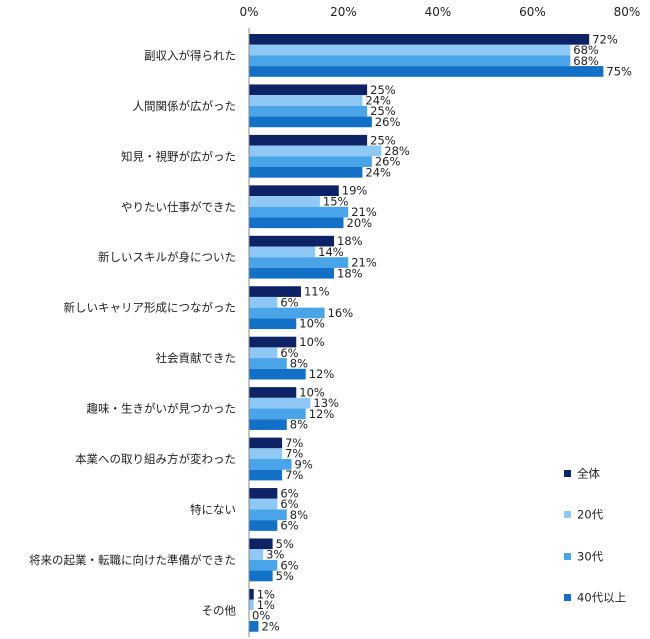 The image size is (650, 639). I want to click on category-label: 特にない, so click(213, 509).